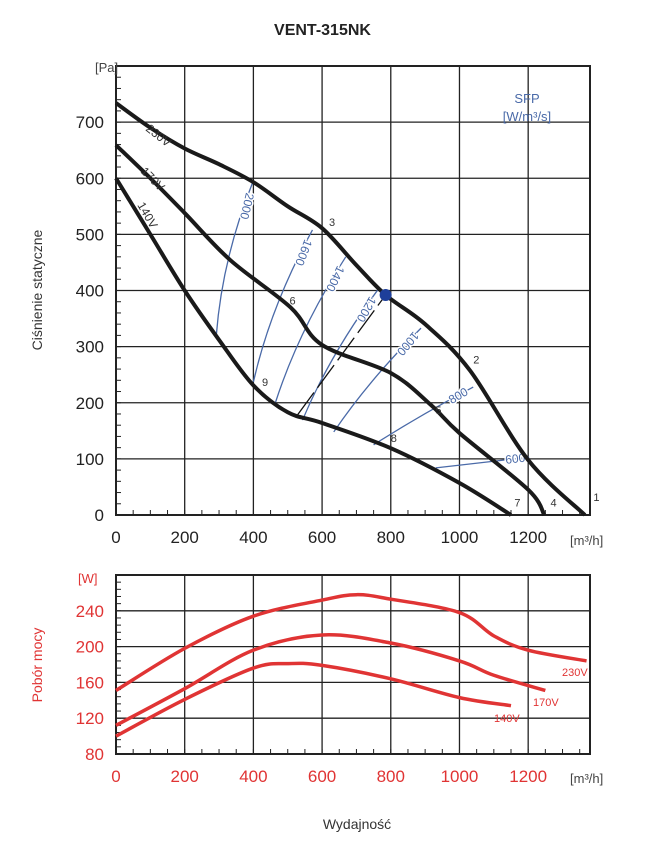 The height and width of the screenshot is (848, 645). Describe the element at coordinates (37, 665) in the screenshot. I see `y-axis-label-power: Pobór mocy` at that location.